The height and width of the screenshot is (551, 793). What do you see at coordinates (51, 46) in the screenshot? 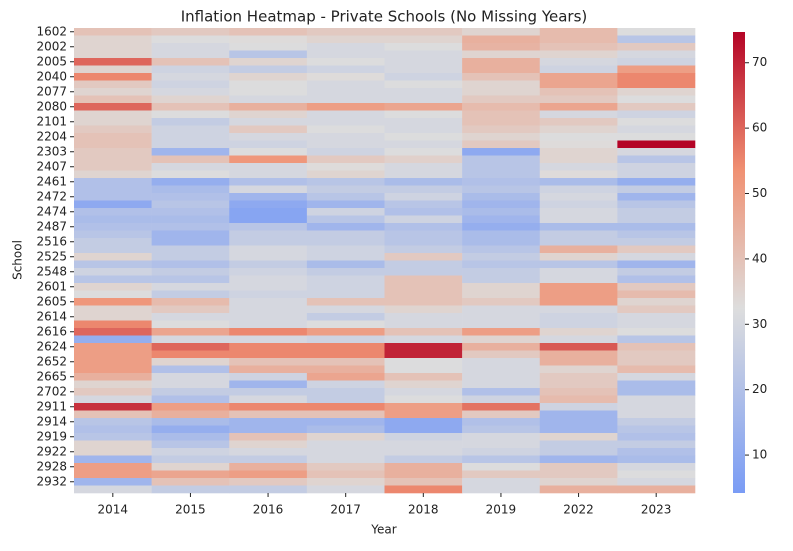
I see `y-tick-label: 2002` at bounding box center [51, 46].